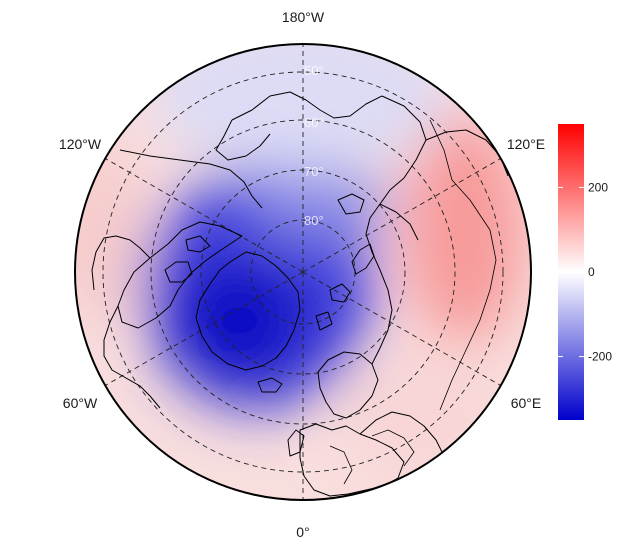  I want to click on lat-label-70: 70°, so click(314, 171).